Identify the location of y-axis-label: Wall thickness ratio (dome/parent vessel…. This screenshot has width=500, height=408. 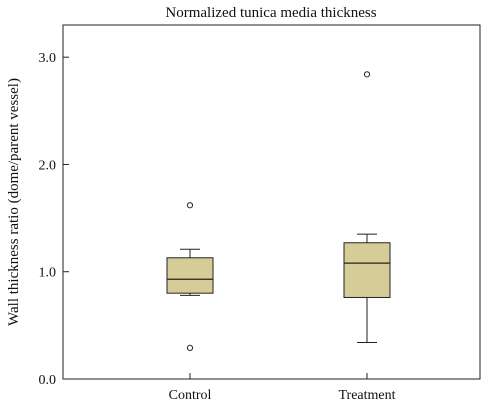
(14, 202).